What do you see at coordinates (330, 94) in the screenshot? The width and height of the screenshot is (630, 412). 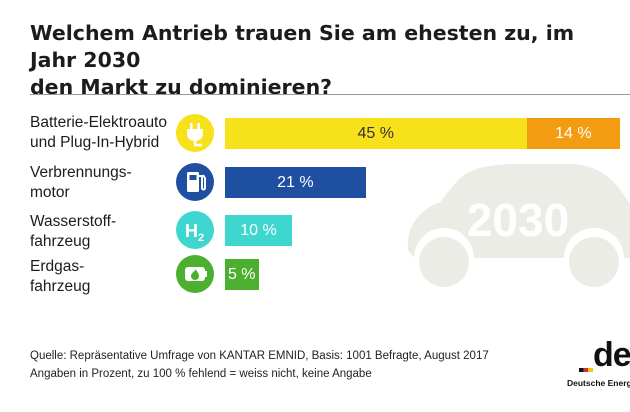 I see `title-divider` at bounding box center [330, 94].